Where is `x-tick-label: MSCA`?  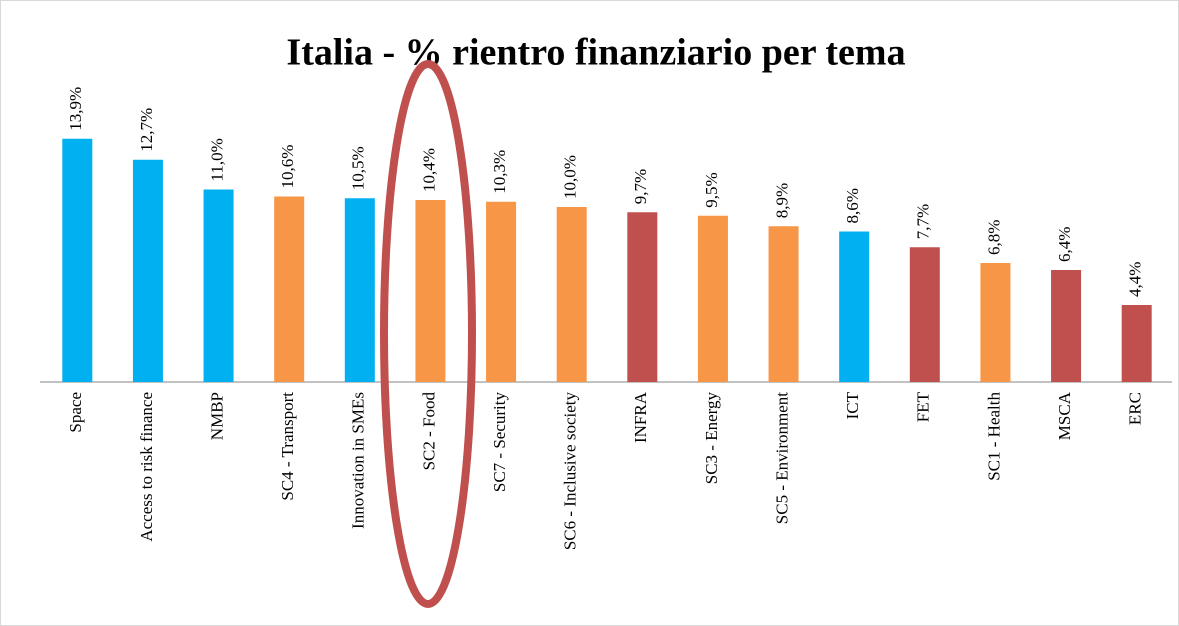 x-tick-label: MSCA is located at coordinates (1064, 415).